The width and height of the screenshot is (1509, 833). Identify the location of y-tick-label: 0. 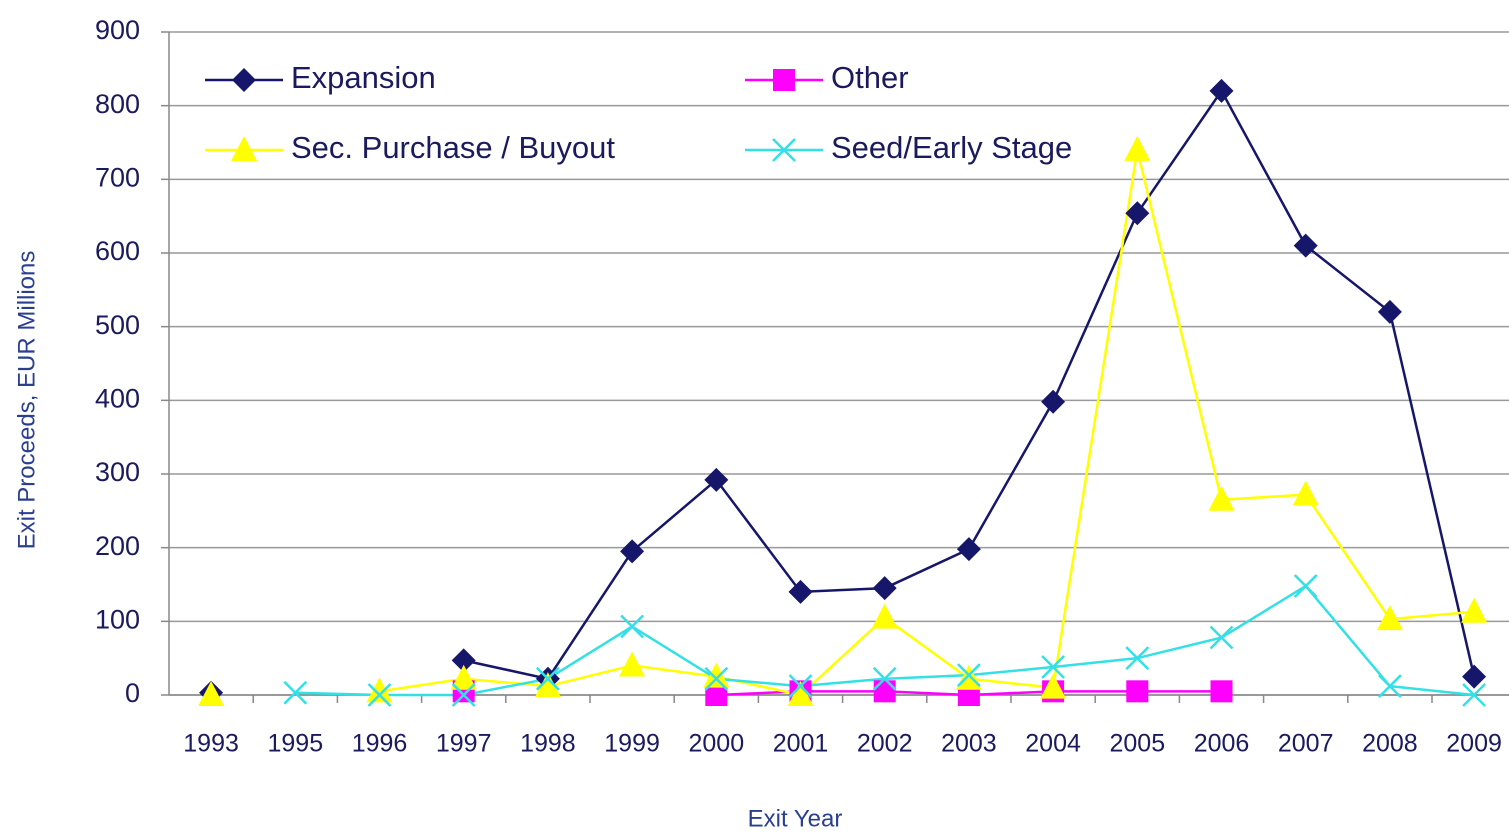
(132, 693).